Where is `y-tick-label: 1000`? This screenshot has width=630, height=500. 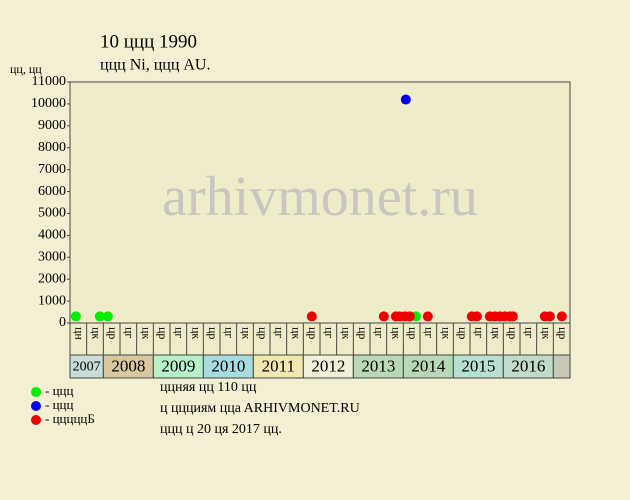
y-tick-label: 1000 is located at coordinates (52, 300).